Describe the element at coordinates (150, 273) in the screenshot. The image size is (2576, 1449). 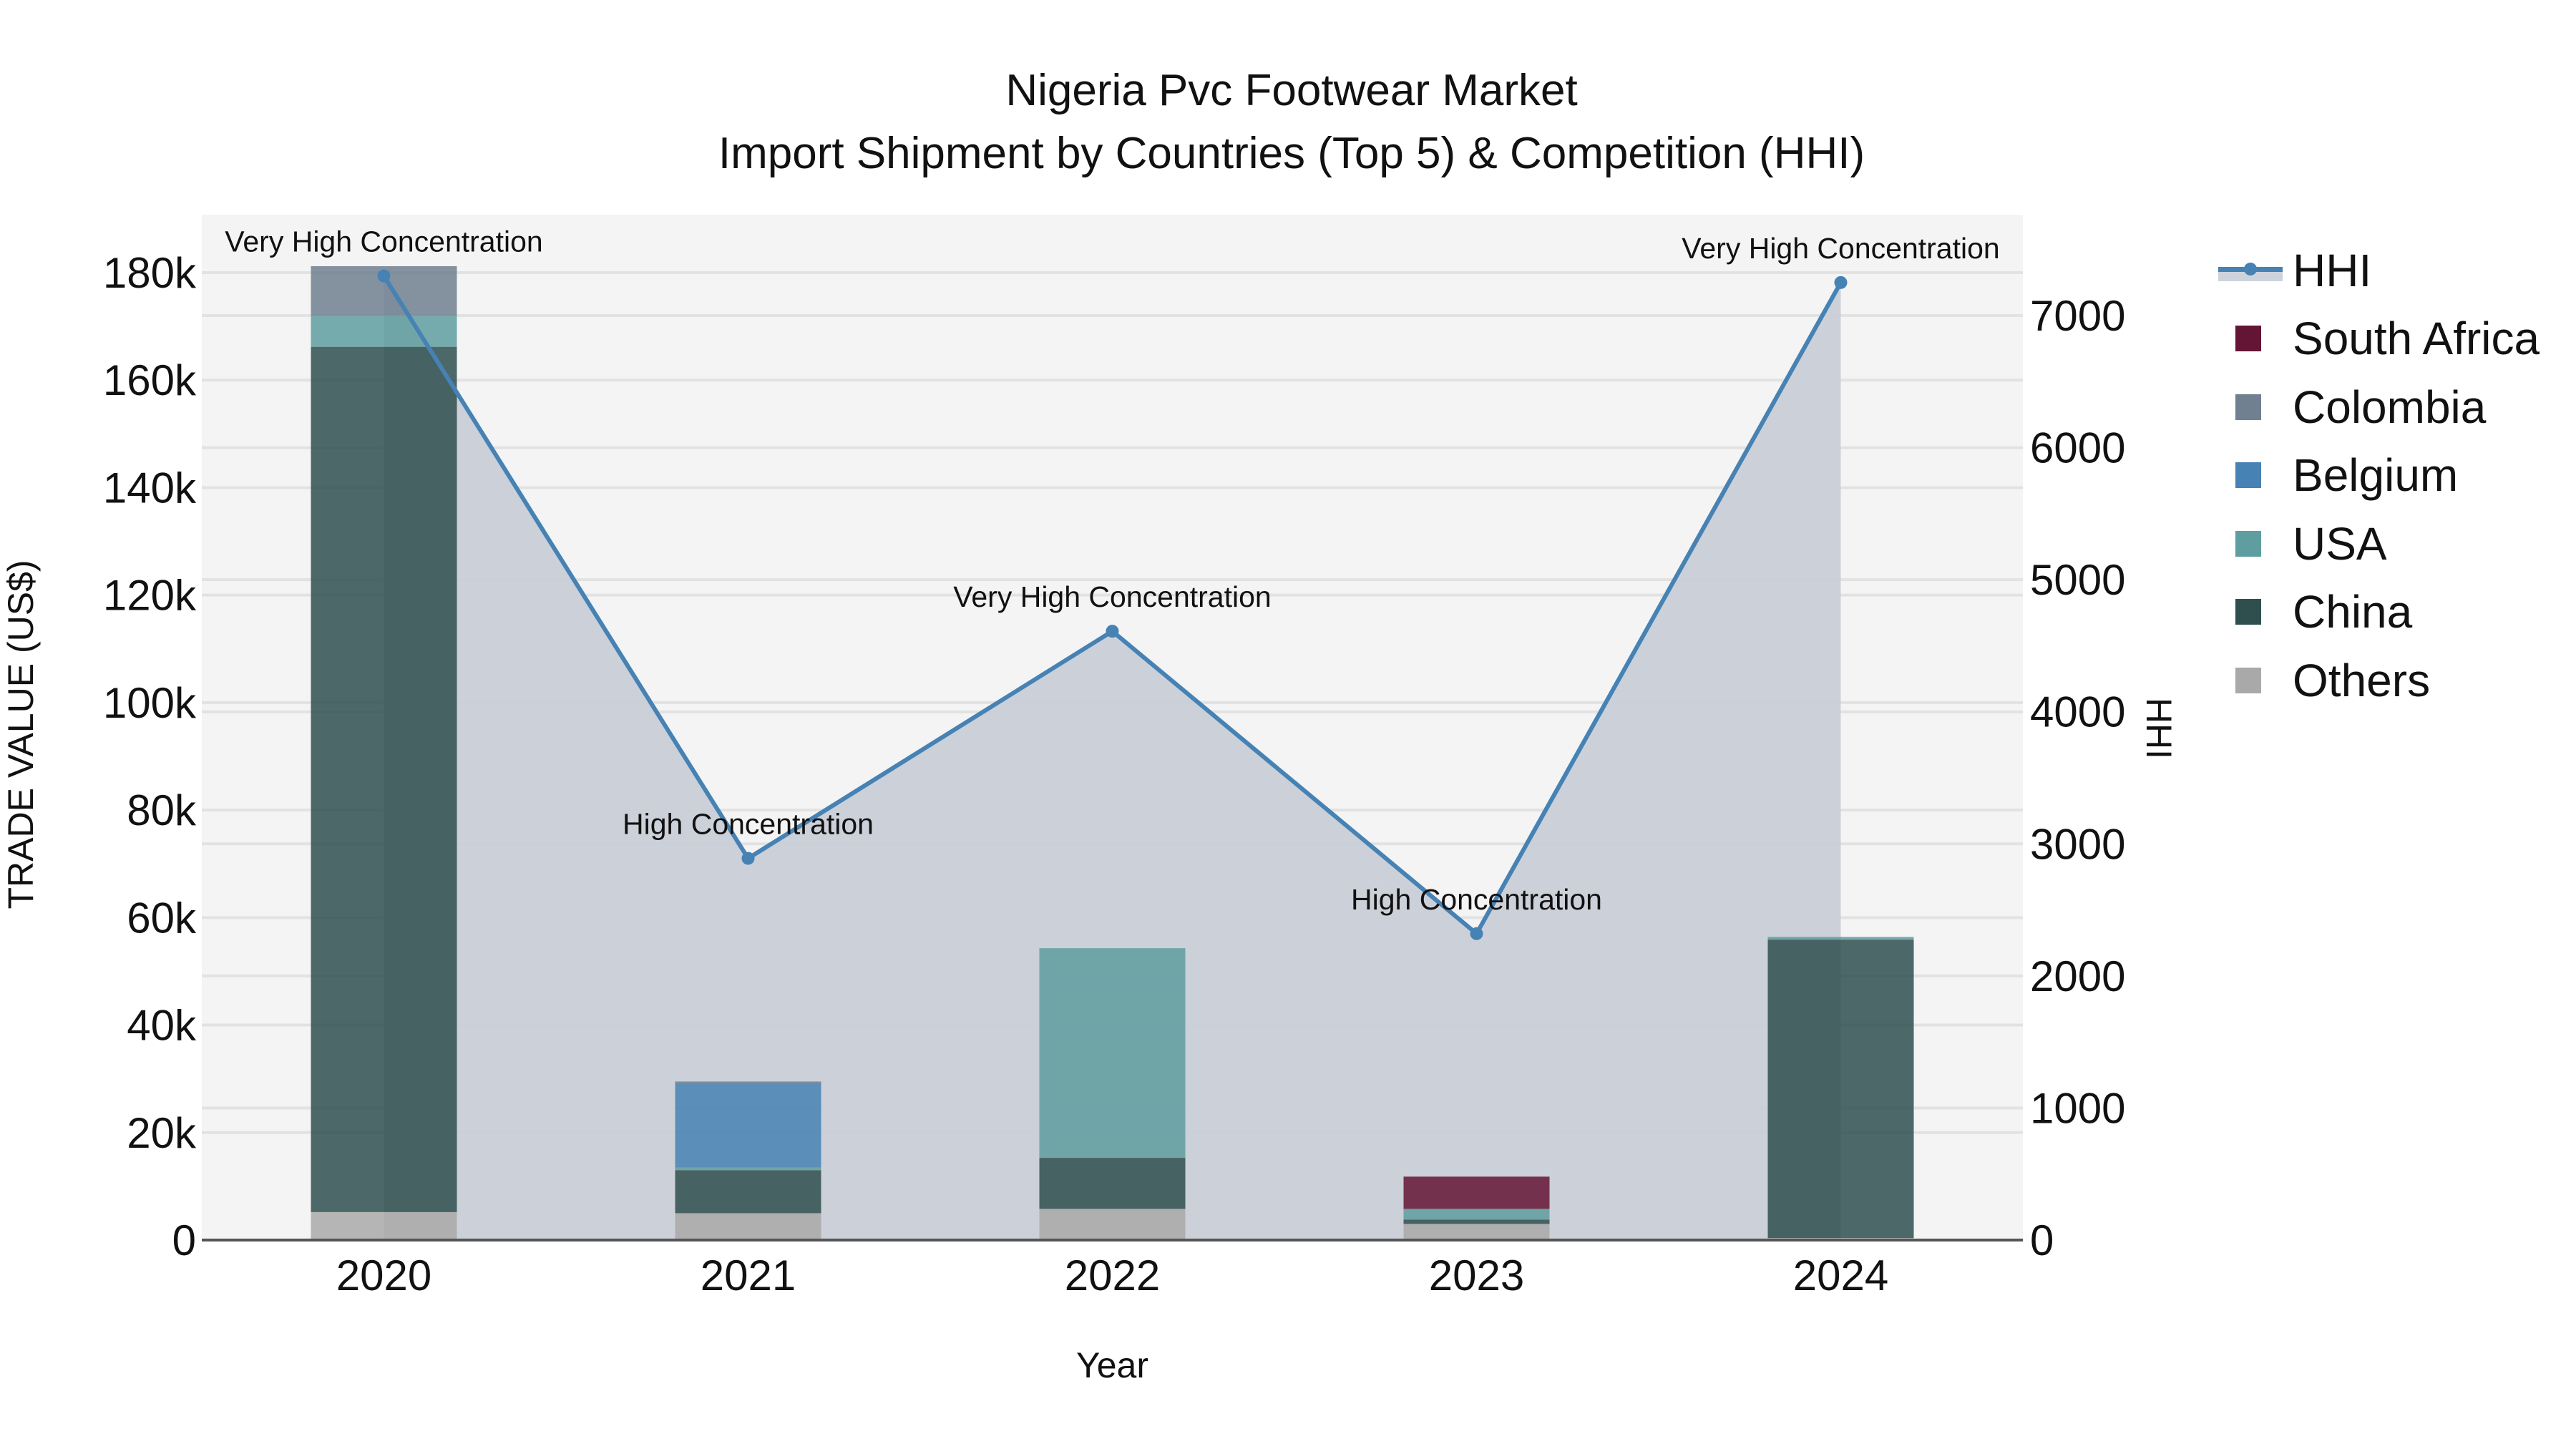
I see `svg-text: 180k` at that location.